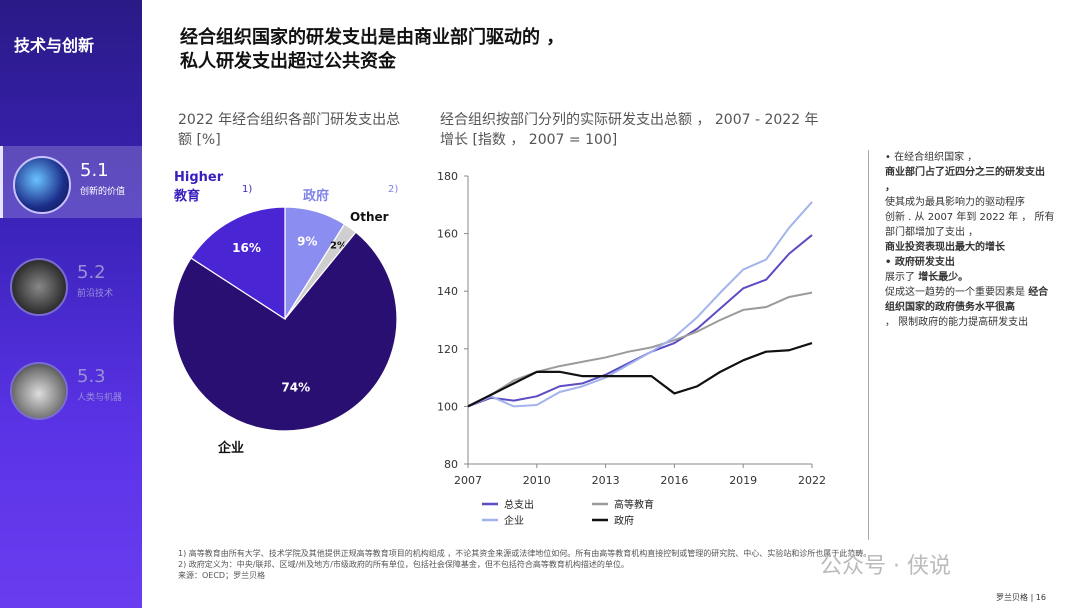 The image size is (1080, 608). What do you see at coordinates (103, 192) in the screenshot?
I see `nav-label: 创新的价值` at bounding box center [103, 192].